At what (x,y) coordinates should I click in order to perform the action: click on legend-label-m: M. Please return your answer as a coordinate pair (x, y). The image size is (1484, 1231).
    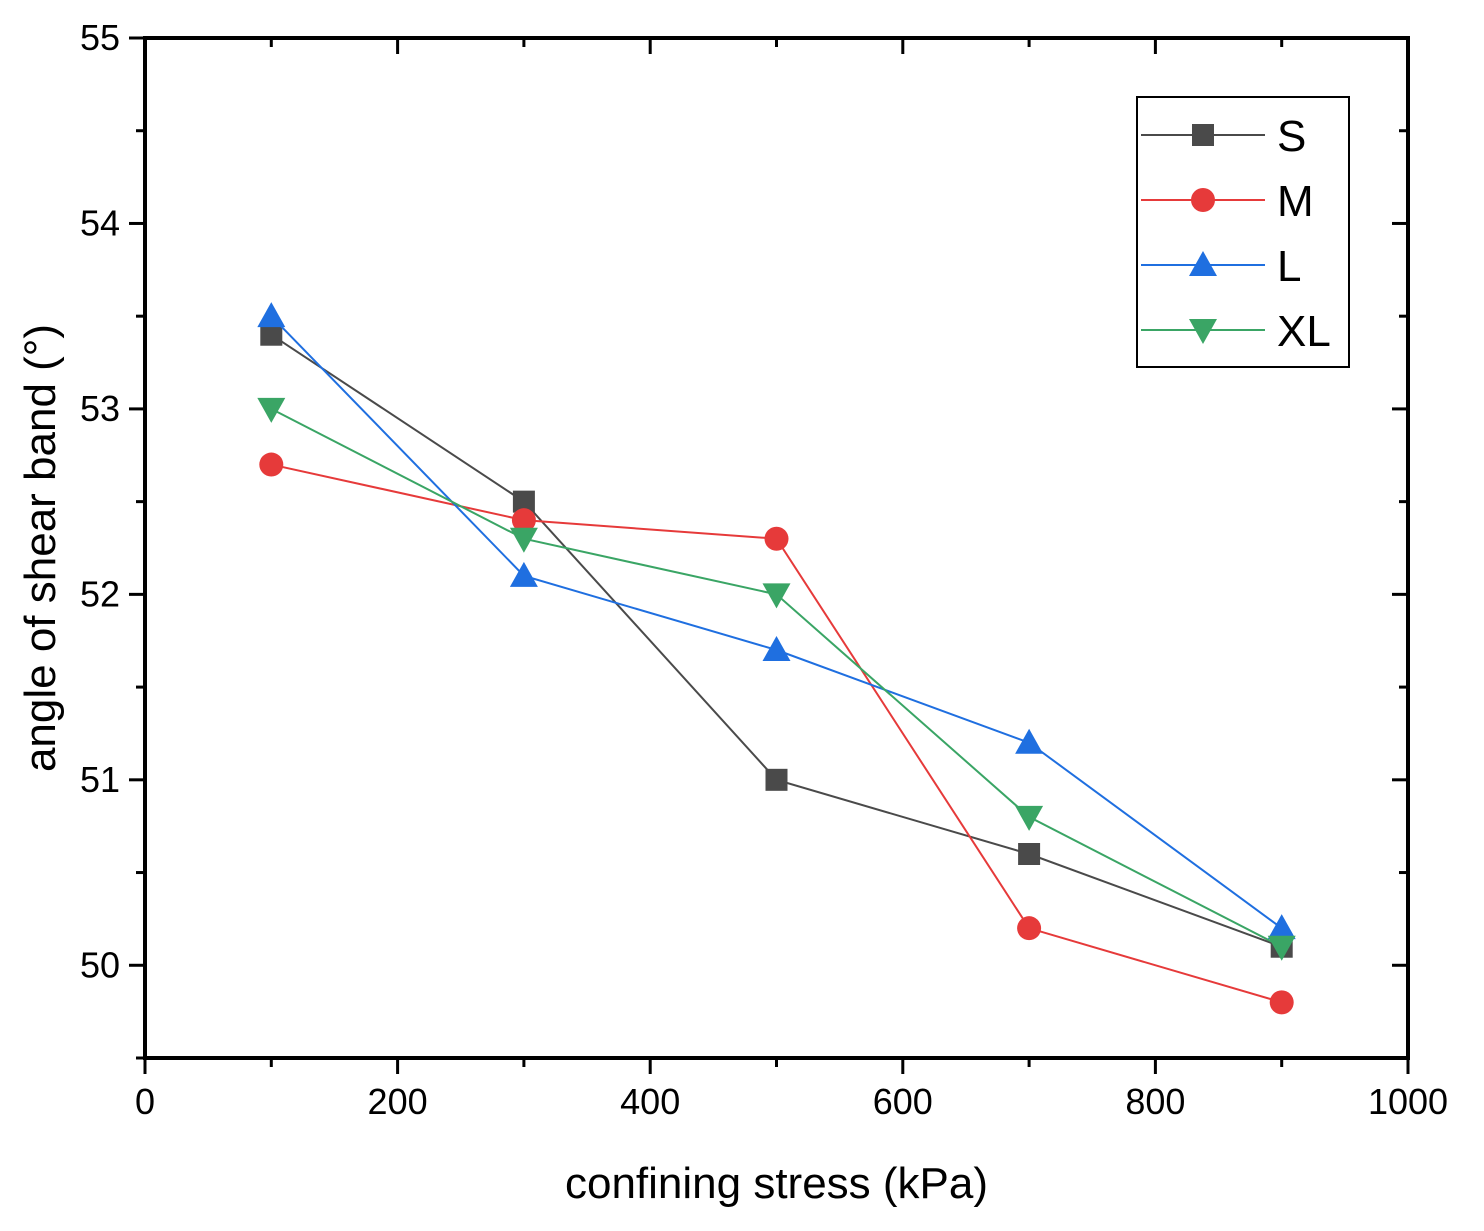
    Looking at the image, I should click on (1295, 201).